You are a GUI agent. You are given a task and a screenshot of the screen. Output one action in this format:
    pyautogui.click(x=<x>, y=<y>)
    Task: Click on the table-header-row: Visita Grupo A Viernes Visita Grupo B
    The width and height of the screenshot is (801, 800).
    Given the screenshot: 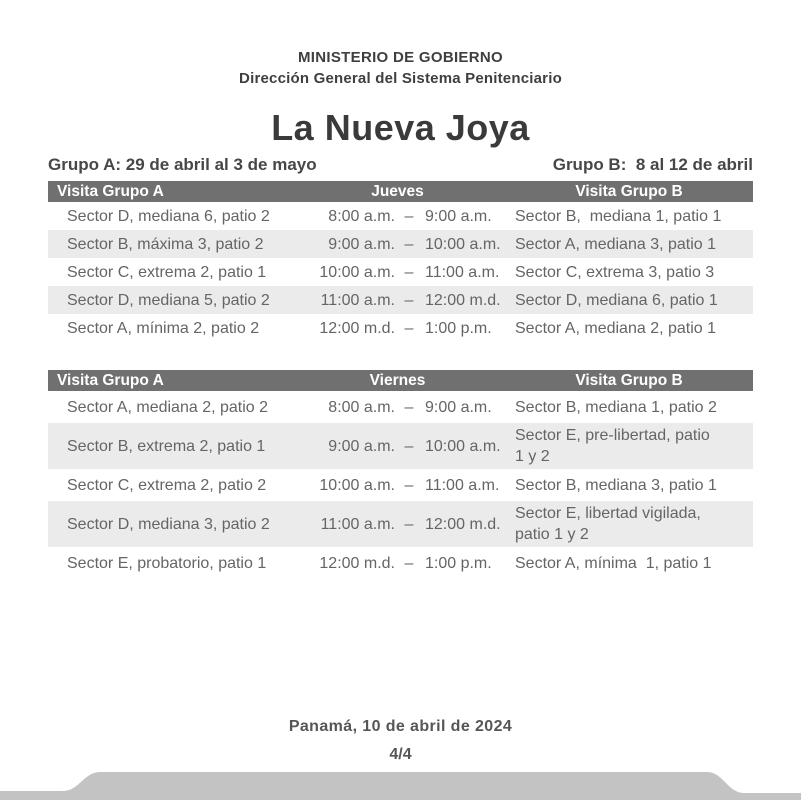 What is the action you would take?
    pyautogui.click(x=400, y=380)
    